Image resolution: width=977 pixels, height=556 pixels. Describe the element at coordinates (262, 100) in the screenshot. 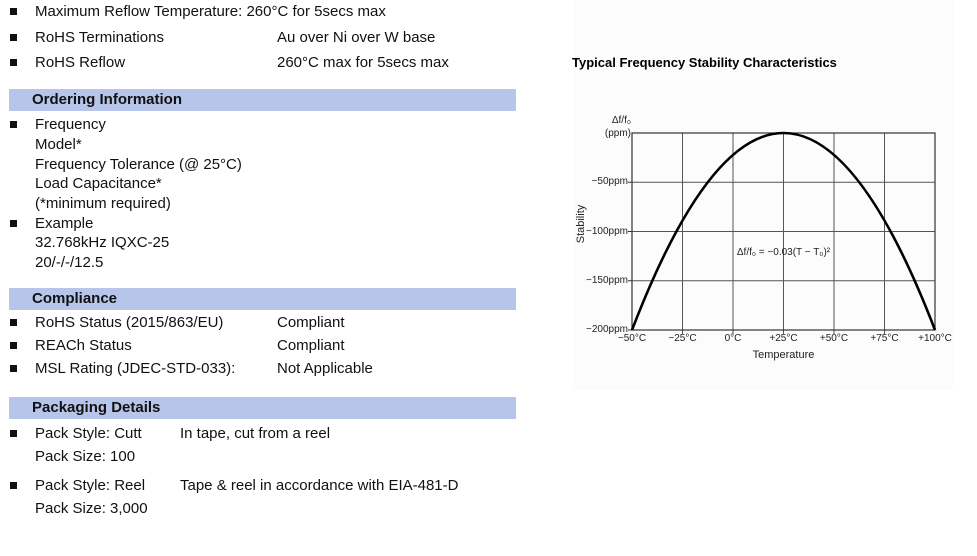

I see `section-header-ordering: Ordering Information` at that location.